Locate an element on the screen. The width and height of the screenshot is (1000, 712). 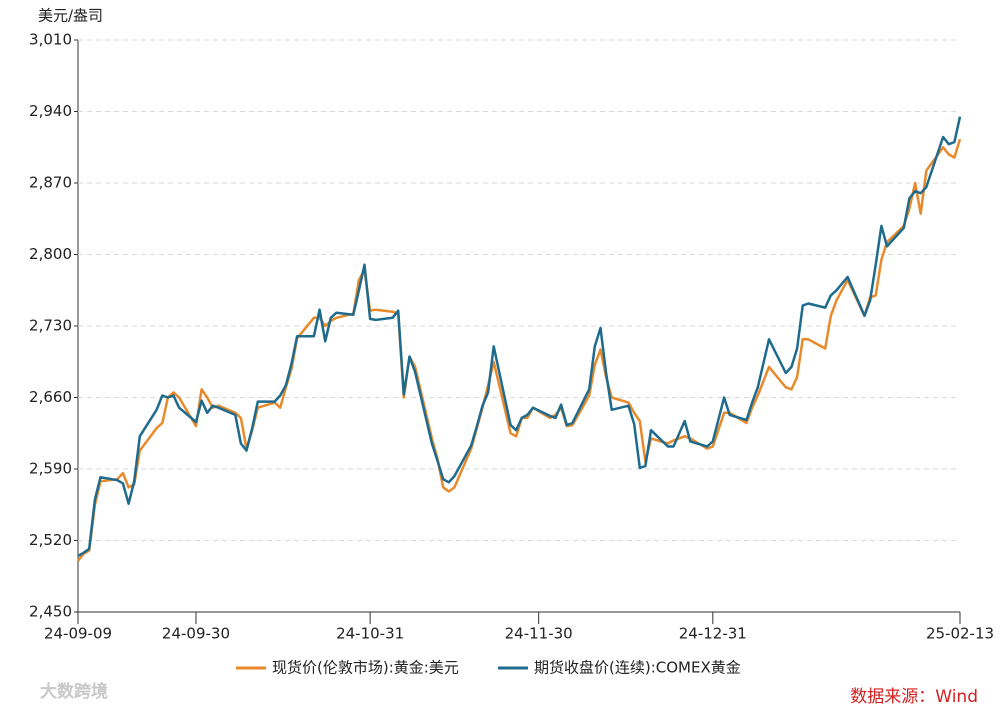
y-tick-label: 2,730 is located at coordinates (50, 326).